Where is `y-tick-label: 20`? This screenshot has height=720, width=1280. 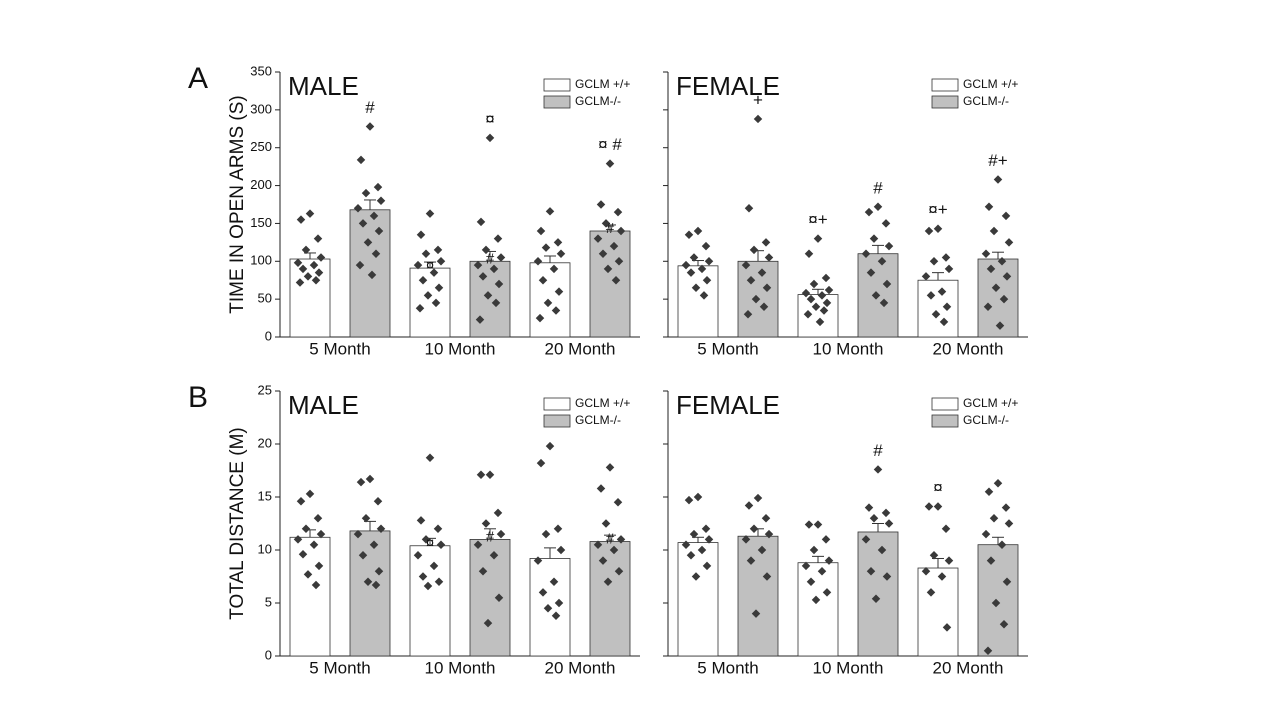 y-tick-label: 20 is located at coordinates (265, 442).